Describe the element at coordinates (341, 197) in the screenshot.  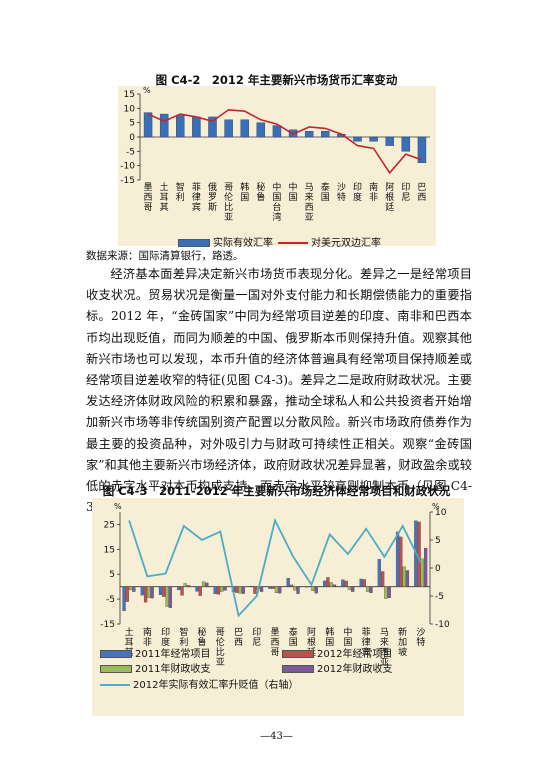
I see `category-label-char: 特` at that location.